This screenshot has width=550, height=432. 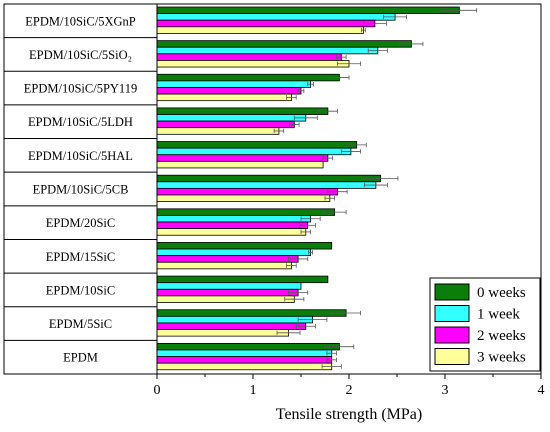 What do you see at coordinates (80, 257) in the screenshot?
I see `category-label: EPDM/15SiC` at bounding box center [80, 257].